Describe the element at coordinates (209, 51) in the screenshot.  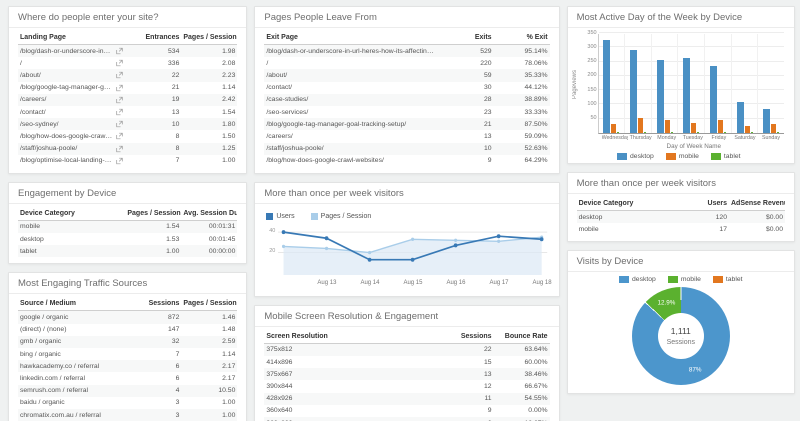
I see `table-cell: 1.98` at that location.